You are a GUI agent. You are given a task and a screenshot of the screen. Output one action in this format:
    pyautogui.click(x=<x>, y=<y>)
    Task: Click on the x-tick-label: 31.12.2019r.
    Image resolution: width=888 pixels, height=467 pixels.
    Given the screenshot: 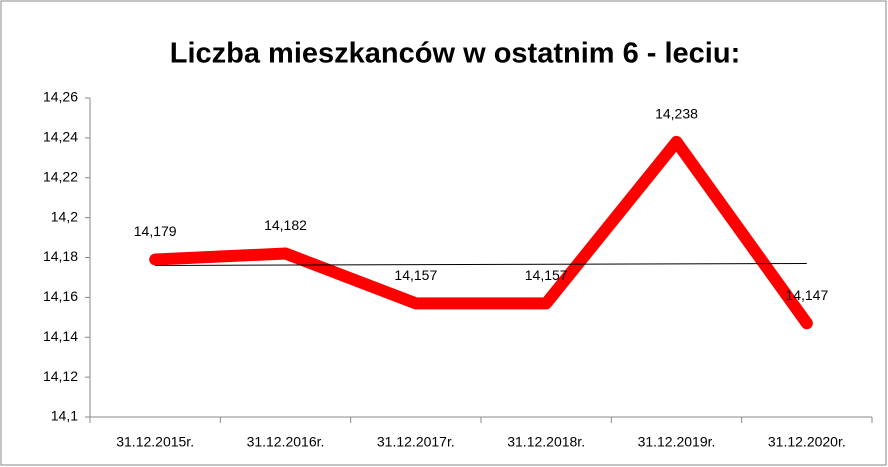 What is the action you would take?
    pyautogui.click(x=677, y=442)
    